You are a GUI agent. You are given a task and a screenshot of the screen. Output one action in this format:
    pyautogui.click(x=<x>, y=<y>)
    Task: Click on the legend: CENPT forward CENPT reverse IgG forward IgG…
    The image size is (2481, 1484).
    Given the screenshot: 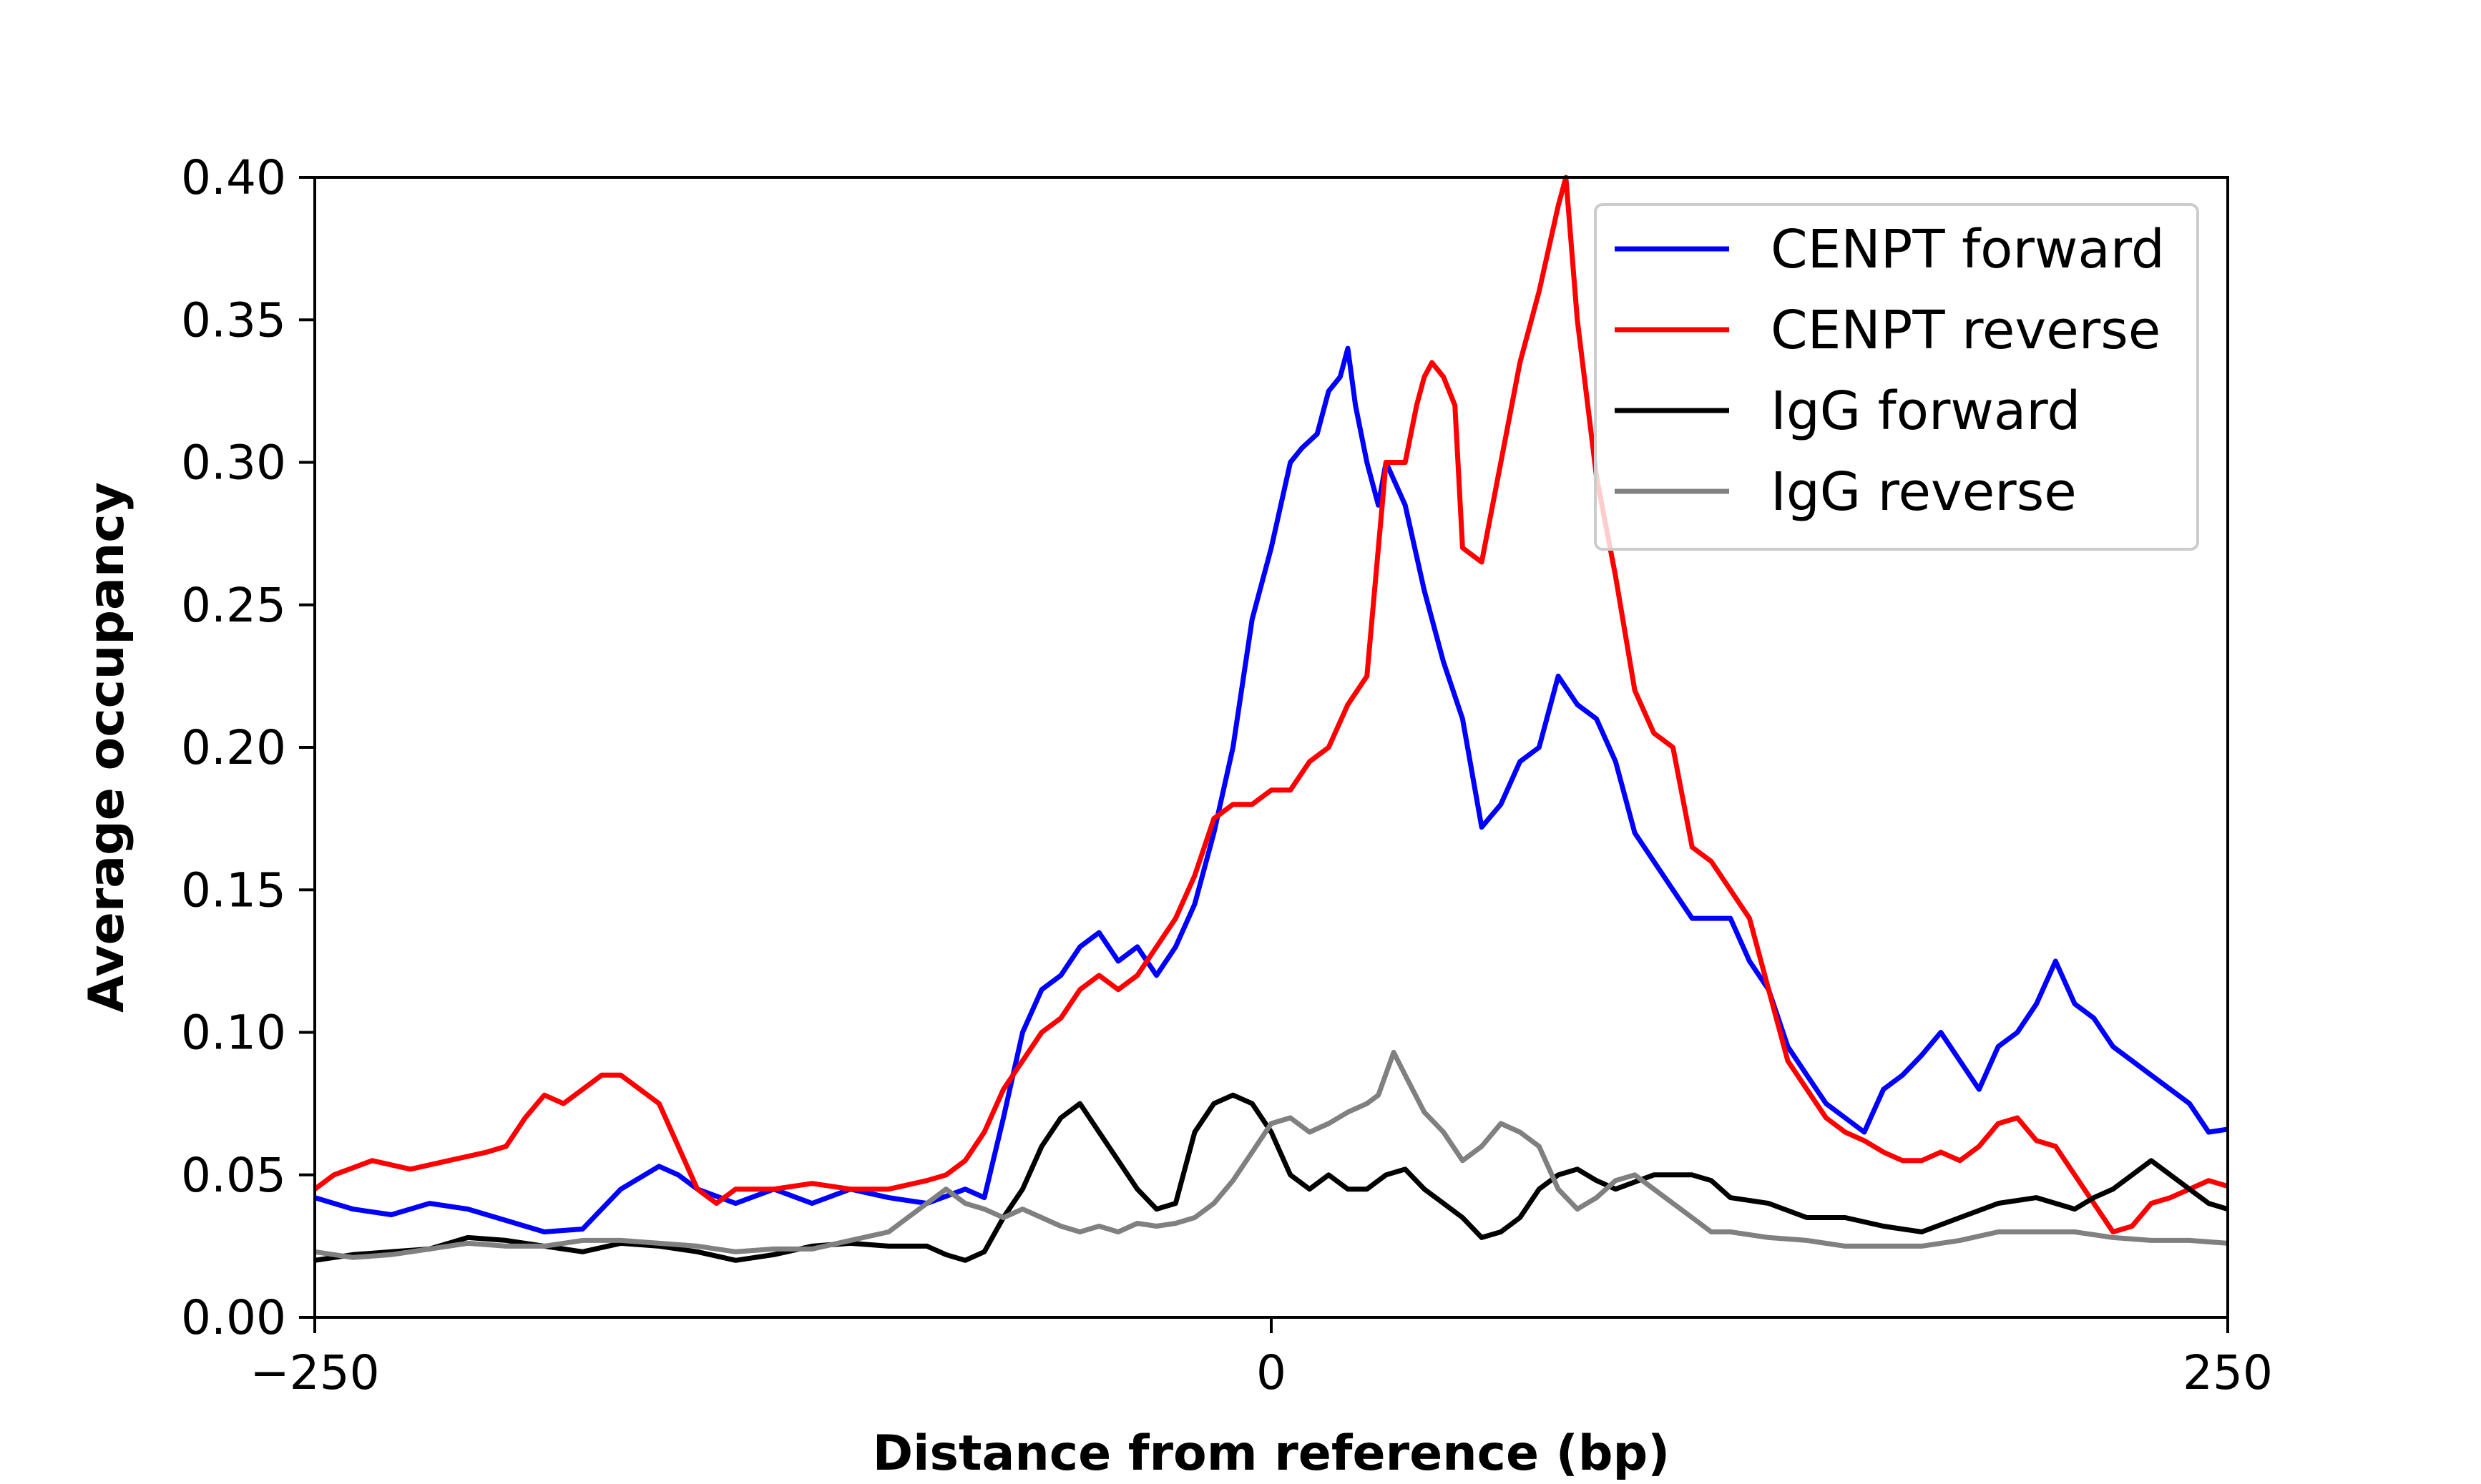 What is the action you would take?
    pyautogui.click(x=1897, y=377)
    